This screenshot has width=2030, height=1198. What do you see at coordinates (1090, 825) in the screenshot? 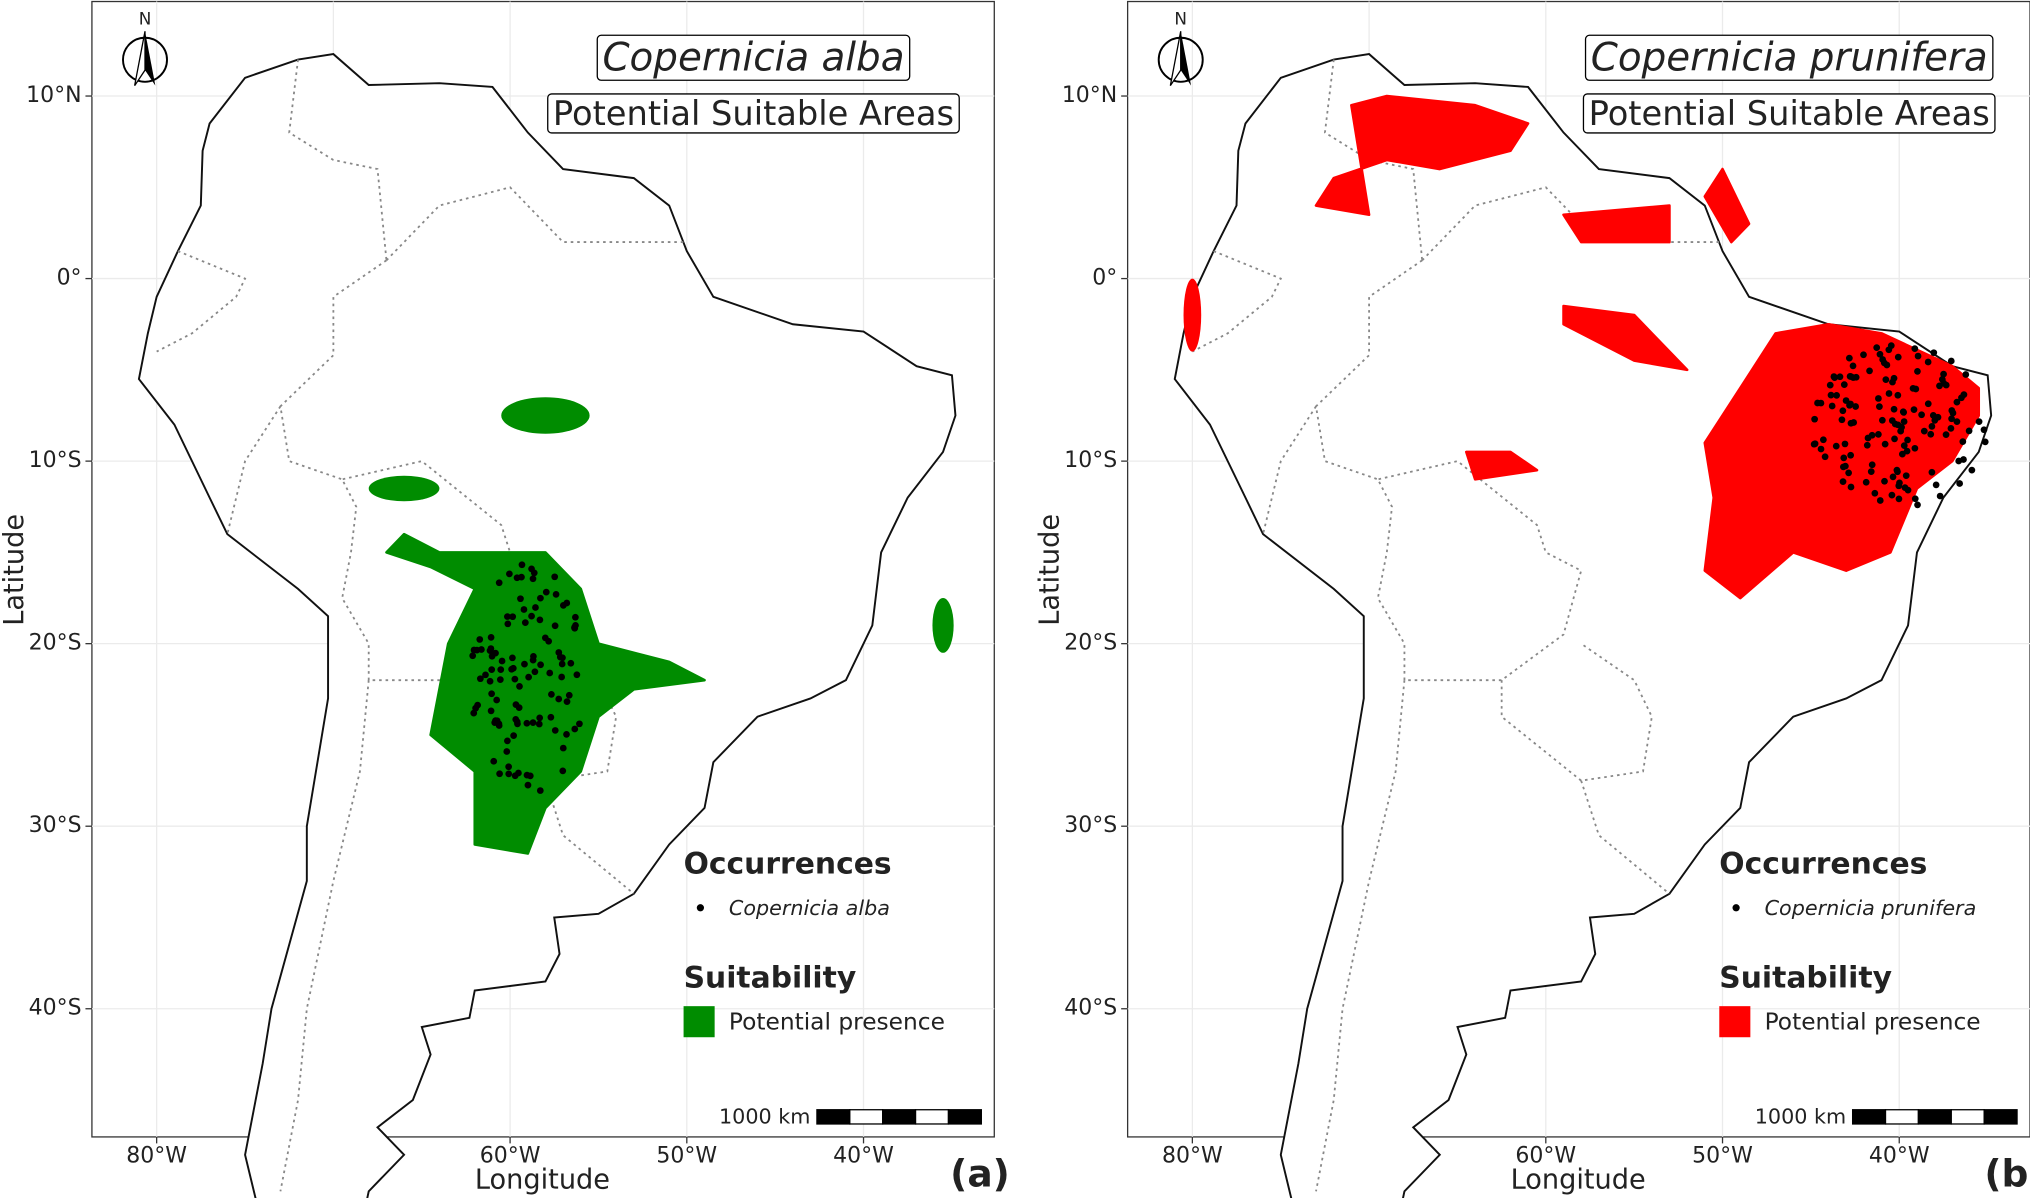
I see `lat-tick-label: 30°S` at bounding box center [1090, 825].